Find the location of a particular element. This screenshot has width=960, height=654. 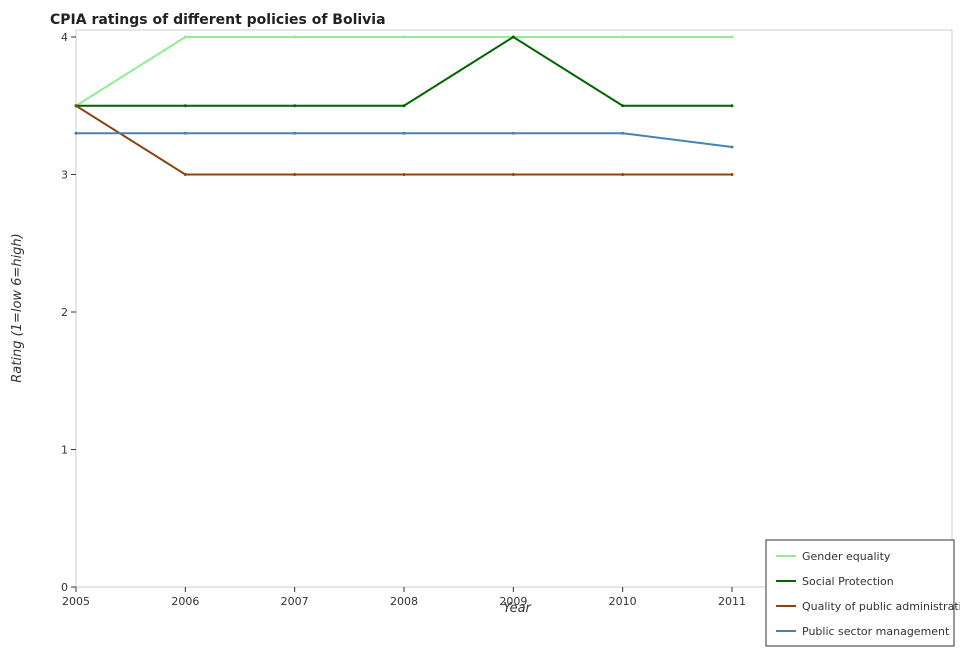

series-line-social-protection is located at coordinates (404, 71).